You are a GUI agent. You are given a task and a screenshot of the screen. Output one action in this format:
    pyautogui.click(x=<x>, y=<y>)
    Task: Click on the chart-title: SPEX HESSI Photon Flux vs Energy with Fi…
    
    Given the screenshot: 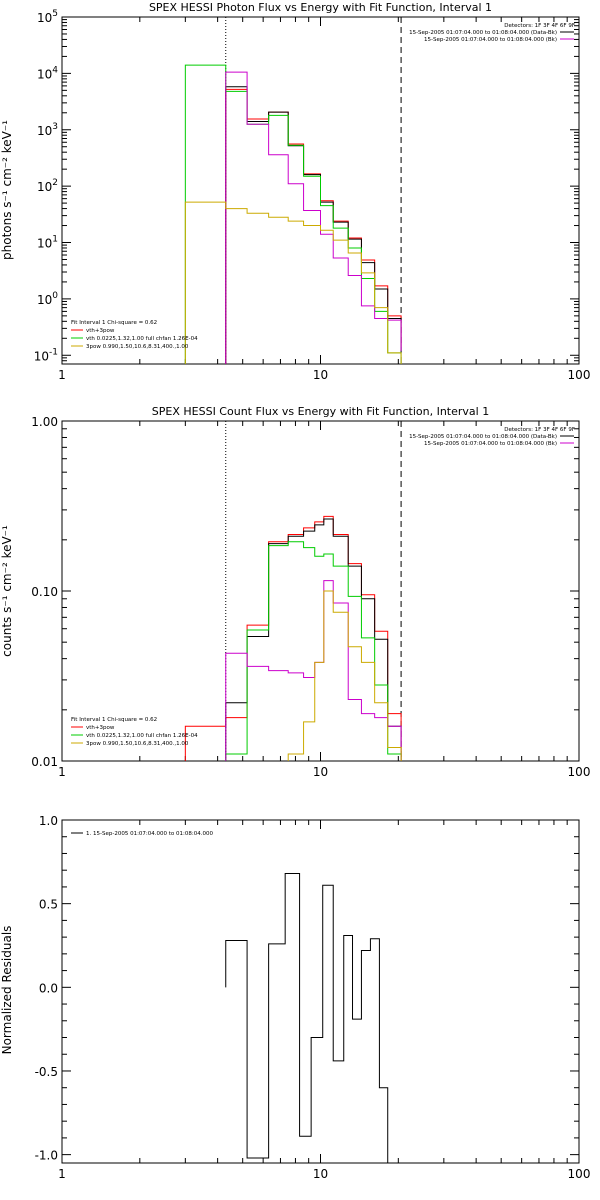 What is the action you would take?
    pyautogui.click(x=320, y=7)
    